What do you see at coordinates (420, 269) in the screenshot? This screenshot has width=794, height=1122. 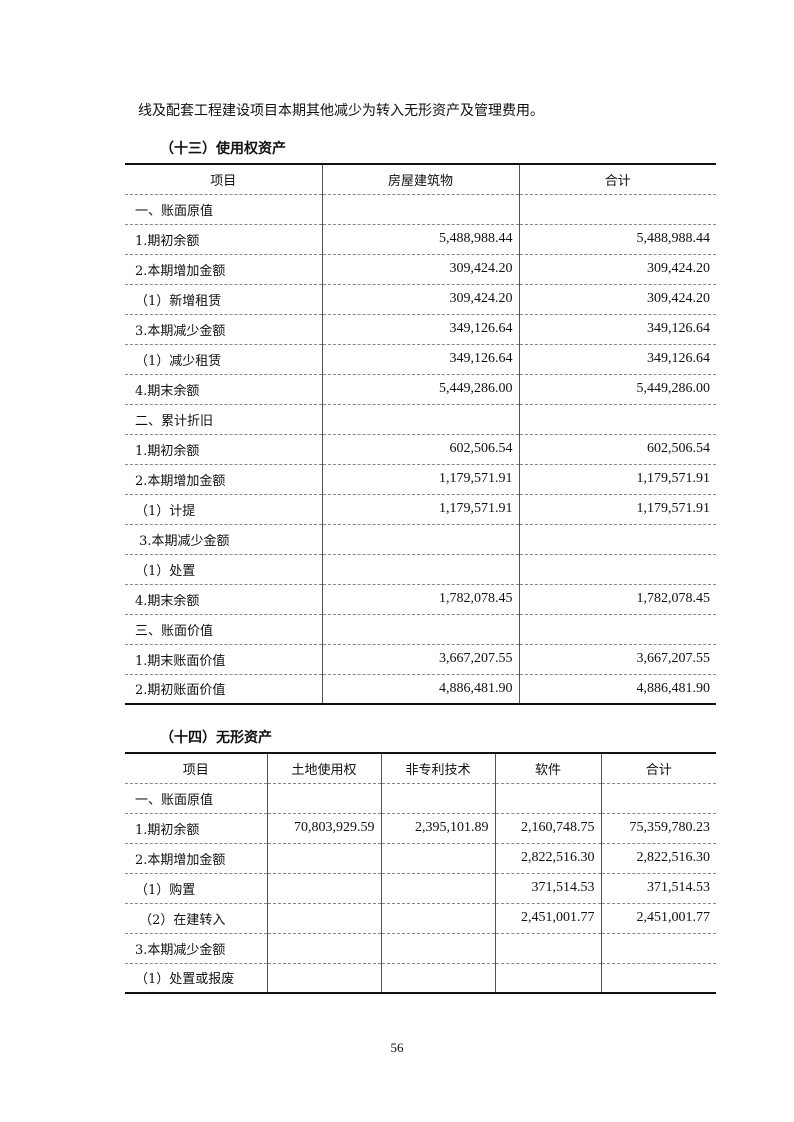 I see `table-row: 2.本期增加金额 309,424.20 309,424.20` at bounding box center [420, 269].